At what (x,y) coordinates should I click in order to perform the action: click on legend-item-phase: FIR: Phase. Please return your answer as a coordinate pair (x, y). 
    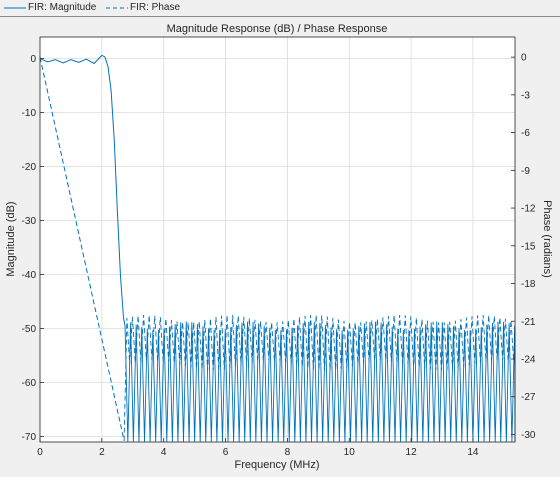
    Looking at the image, I should click on (143, 8).